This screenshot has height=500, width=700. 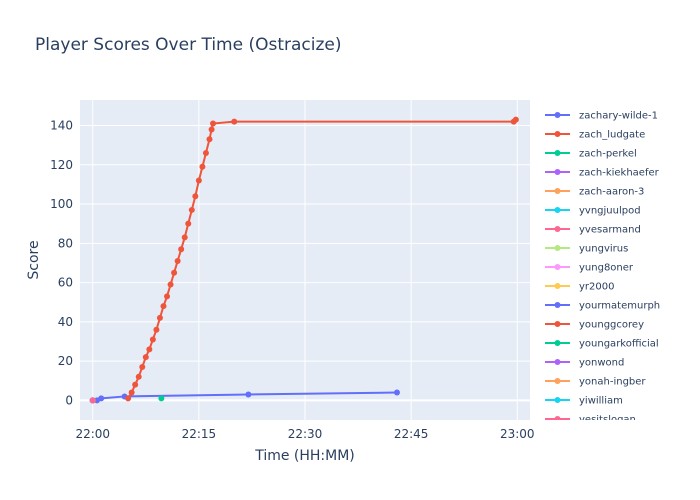 What do you see at coordinates (603, 249) in the screenshot?
I see `legend-label: yungvirus` at bounding box center [603, 249].